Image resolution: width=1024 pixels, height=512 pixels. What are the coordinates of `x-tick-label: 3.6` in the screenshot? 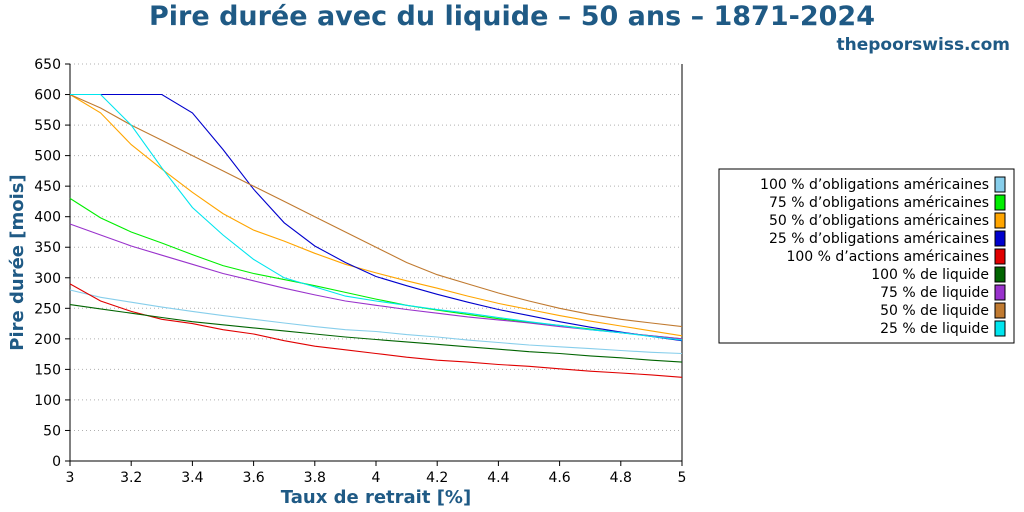 It's located at (253, 478).